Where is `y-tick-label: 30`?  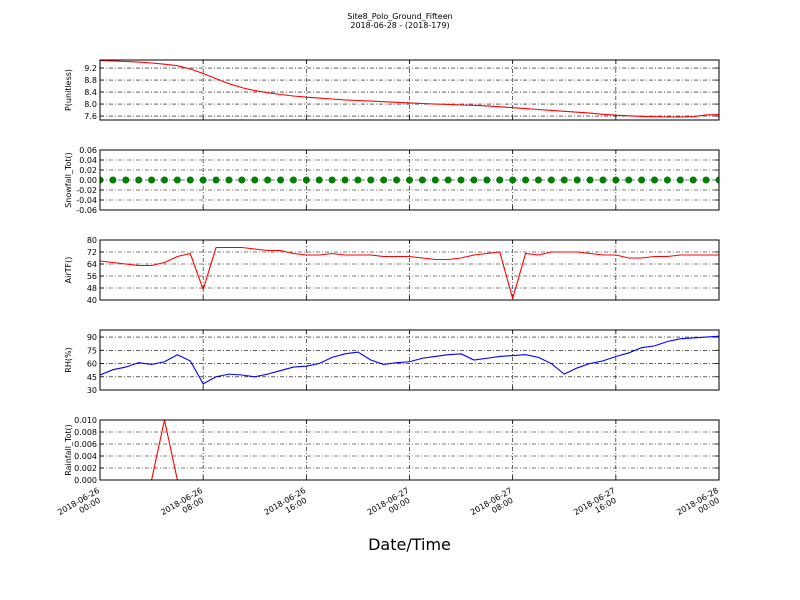 y-tick-label: 30 is located at coordinates (92, 390).